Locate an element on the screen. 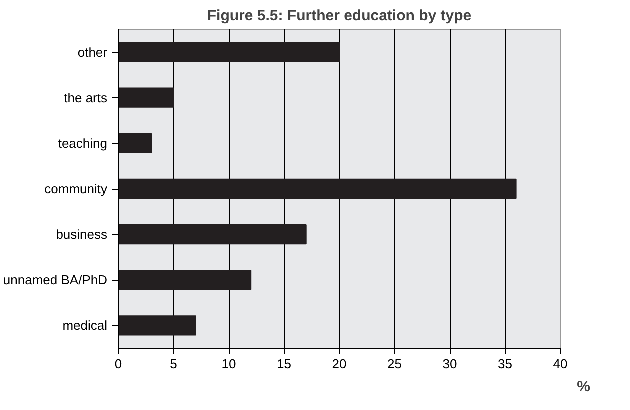 This screenshot has height=410, width=630. x-tick-label: 35 is located at coordinates (505, 364).